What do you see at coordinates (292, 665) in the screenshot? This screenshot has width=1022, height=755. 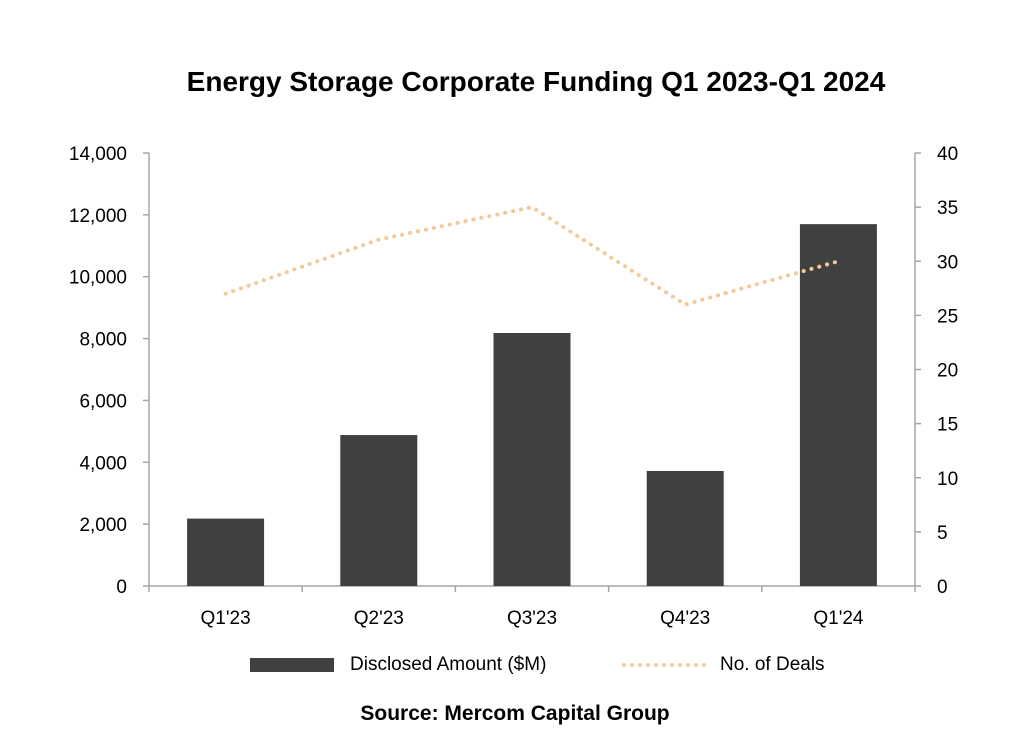 I see `legend-bar-swatch` at bounding box center [292, 665].